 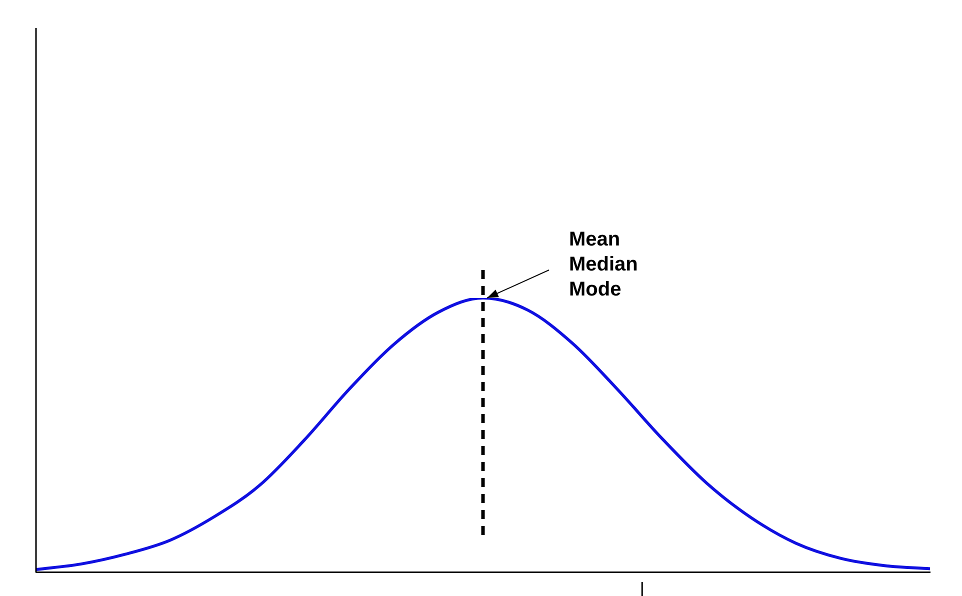 What do you see at coordinates (603, 264) in the screenshot?
I see `annotation: Mean Median Mode` at bounding box center [603, 264].